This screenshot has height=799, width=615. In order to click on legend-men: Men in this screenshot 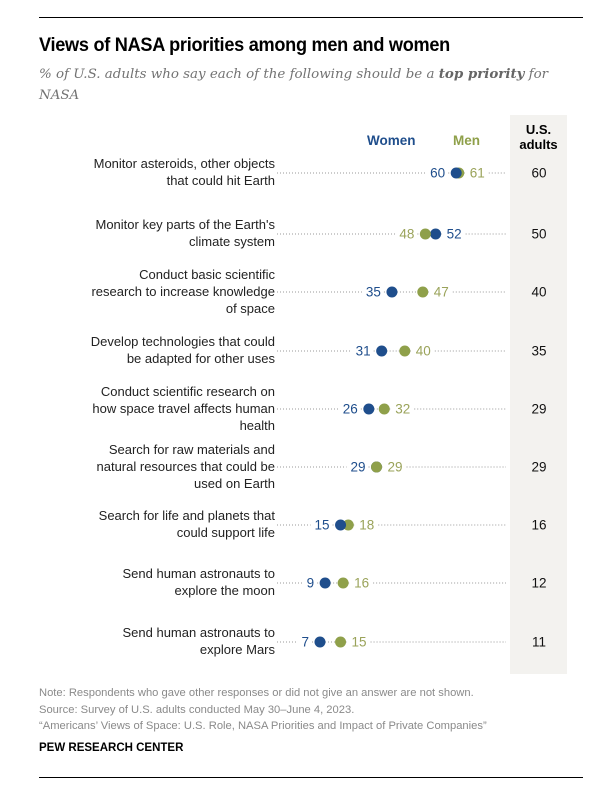, I will do `click(466, 140)`.